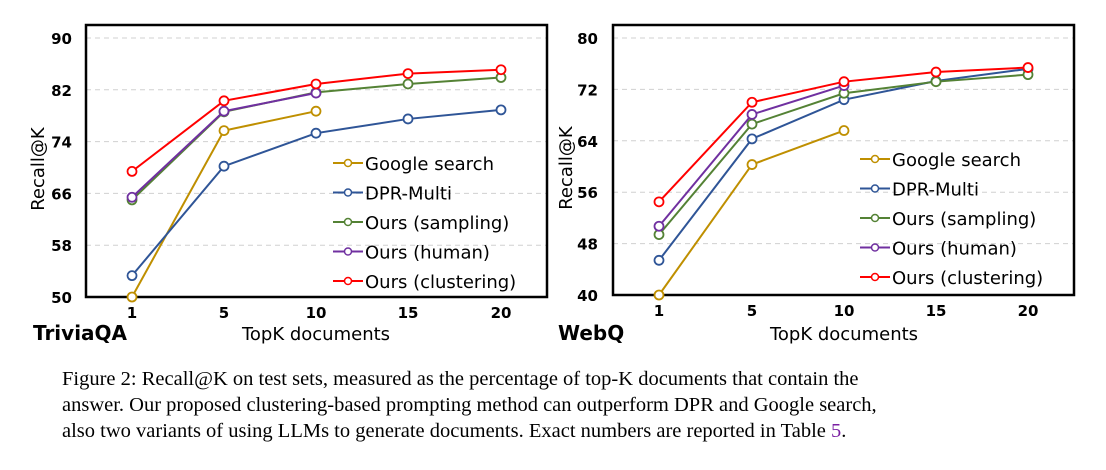 The height and width of the screenshot is (470, 1106). I want to click on y-tick-label: 74, so click(61, 143).